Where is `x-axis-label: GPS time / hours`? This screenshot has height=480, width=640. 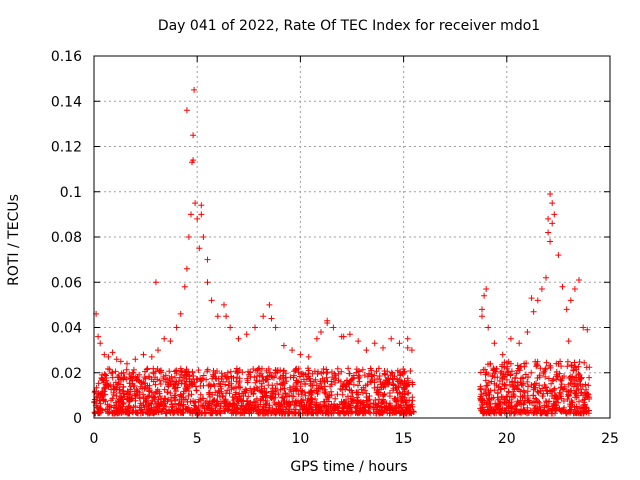 x-axis-label: GPS time / hours is located at coordinates (348, 467).